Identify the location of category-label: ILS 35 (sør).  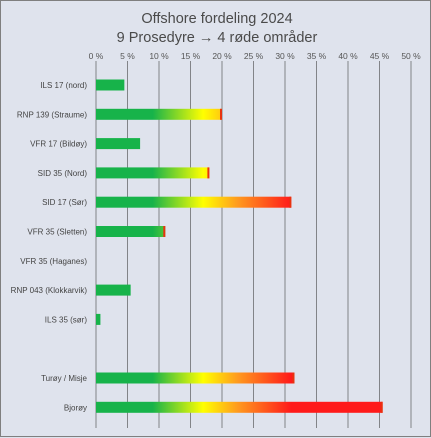
(66, 319).